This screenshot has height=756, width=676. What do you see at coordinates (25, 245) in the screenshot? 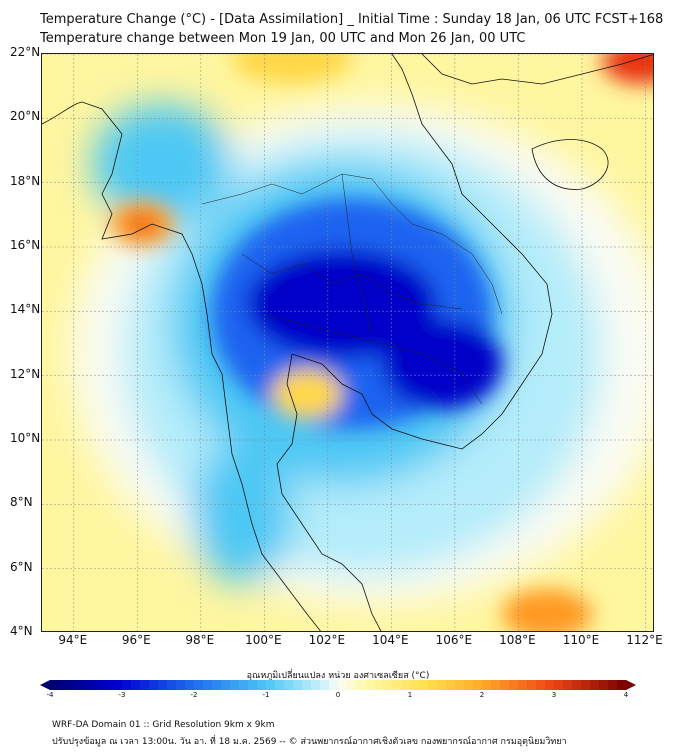
I see `lat-label: 16°N` at bounding box center [25, 245].